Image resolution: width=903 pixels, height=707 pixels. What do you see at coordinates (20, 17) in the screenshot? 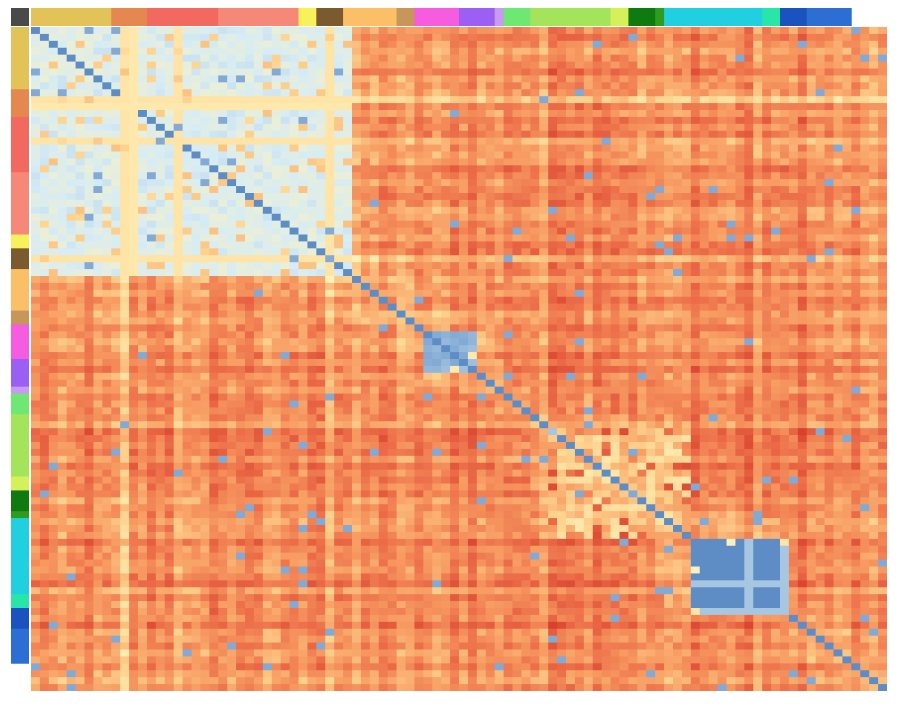
I see `corner-swatch` at bounding box center [20, 17].